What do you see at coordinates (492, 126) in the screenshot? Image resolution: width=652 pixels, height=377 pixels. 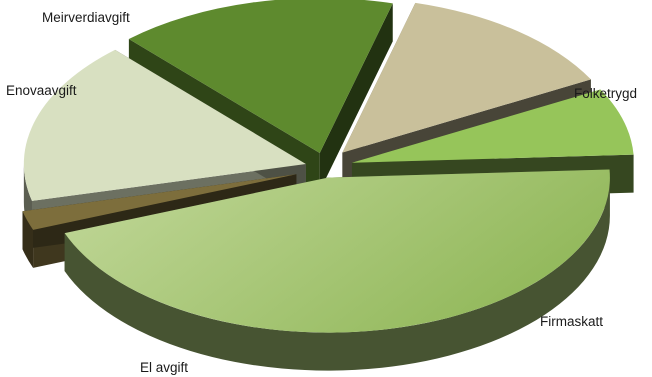 I see `slice-firmaskatt` at bounding box center [492, 126].